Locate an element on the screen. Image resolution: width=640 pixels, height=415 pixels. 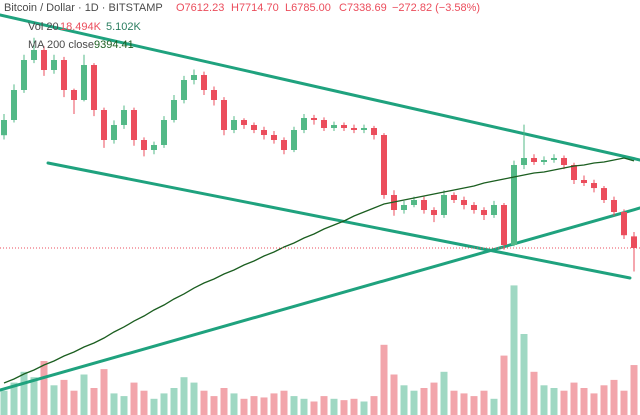
volume-value: 18.494K is located at coordinates (81, 27).